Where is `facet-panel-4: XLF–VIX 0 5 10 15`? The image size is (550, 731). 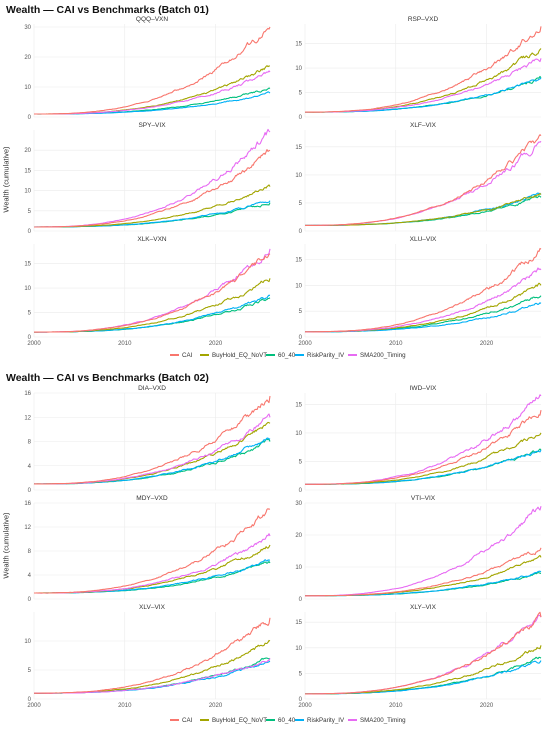 facet-panel-4: XLF–VIX 0 5 10 15 is located at coordinates (418, 178).